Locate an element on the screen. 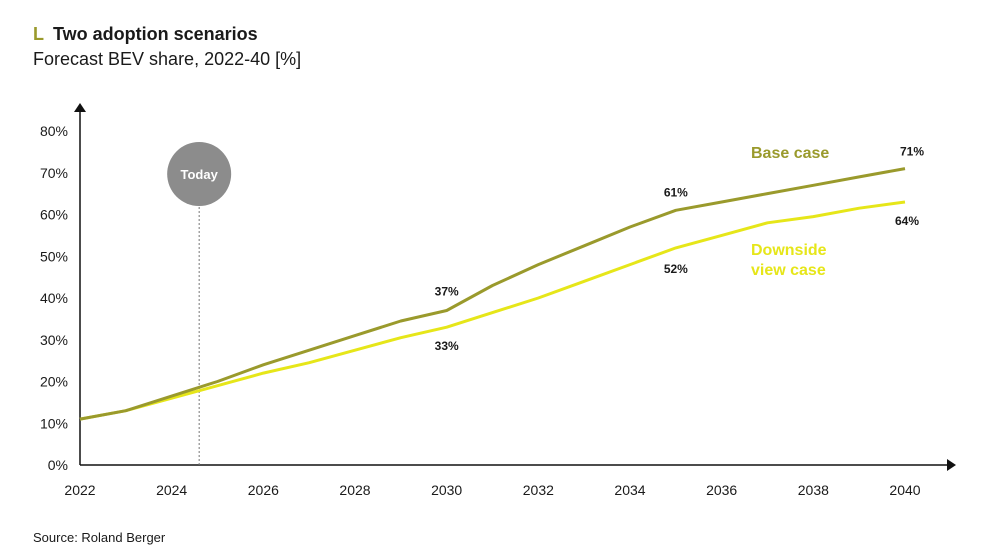 The image size is (1000, 555). x-tick-label: 2032 is located at coordinates (538, 490).